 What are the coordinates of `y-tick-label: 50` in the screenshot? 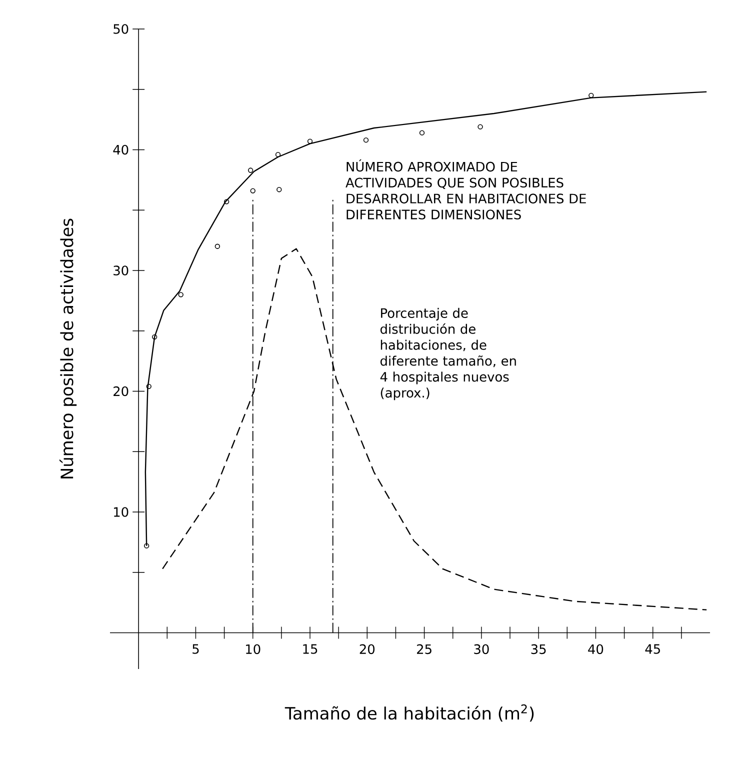 It's located at (121, 29).